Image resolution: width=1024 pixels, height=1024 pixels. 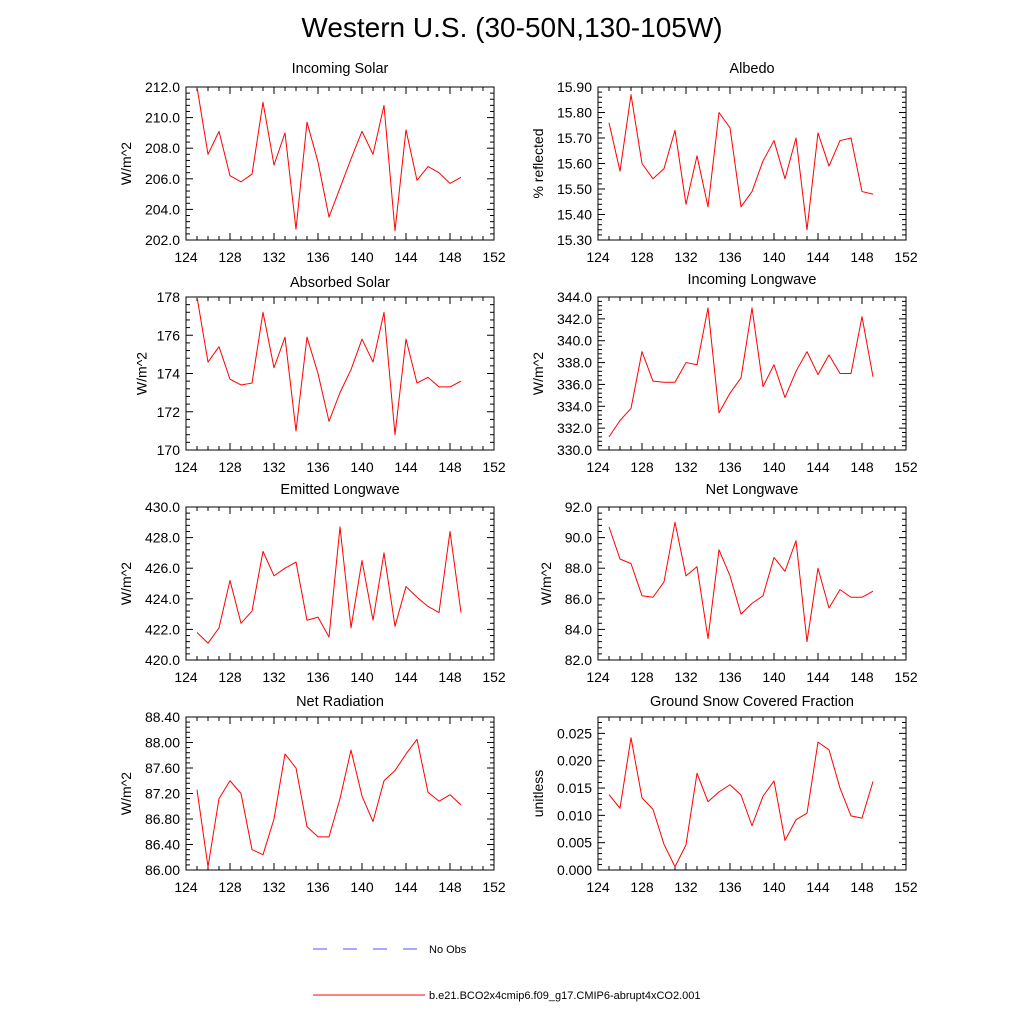 What do you see at coordinates (574, 113) in the screenshot?
I see `y-tick-label: 15.80` at bounding box center [574, 113].